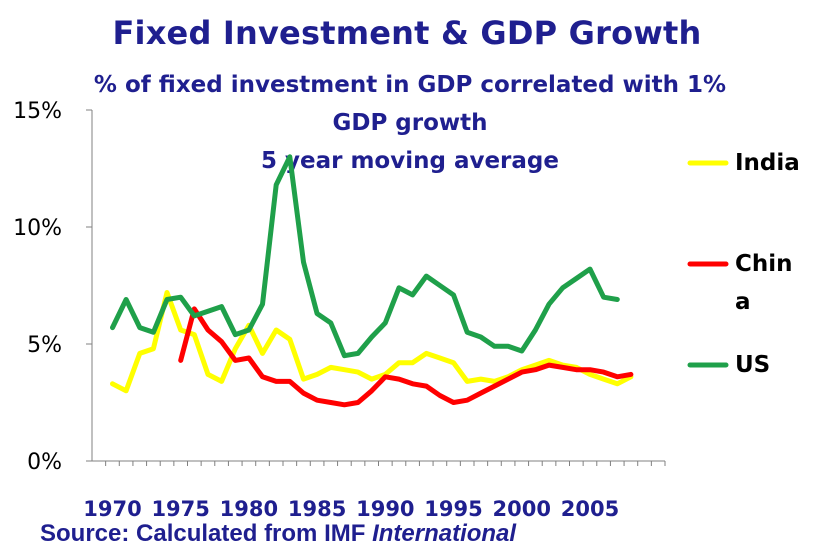 The width and height of the screenshot is (814, 548). I want to click on chart-title: Fixed Investment & GDP Growth, so click(407, 33).